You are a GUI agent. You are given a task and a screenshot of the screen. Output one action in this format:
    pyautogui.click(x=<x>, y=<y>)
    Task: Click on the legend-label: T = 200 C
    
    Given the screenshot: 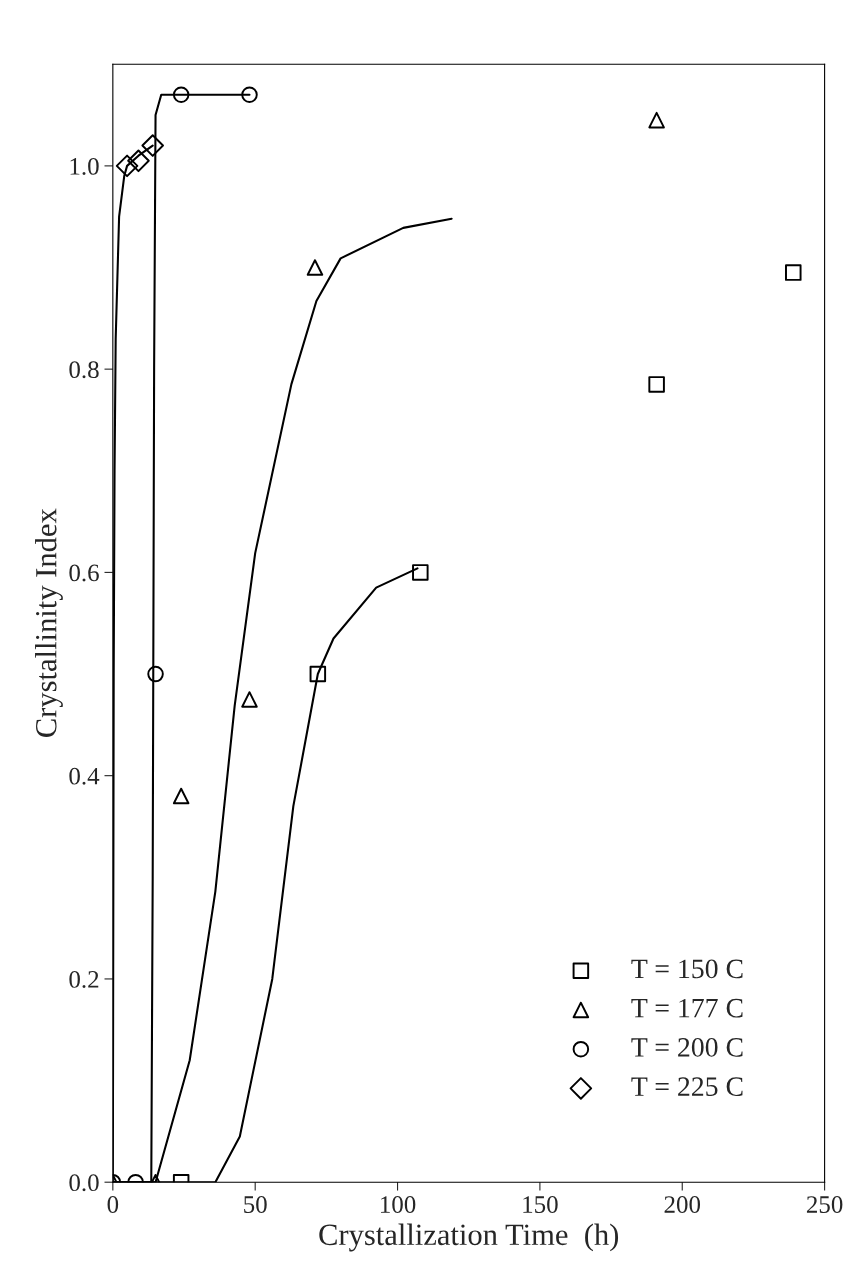 What is the action you would take?
    pyautogui.click(x=687, y=1047)
    